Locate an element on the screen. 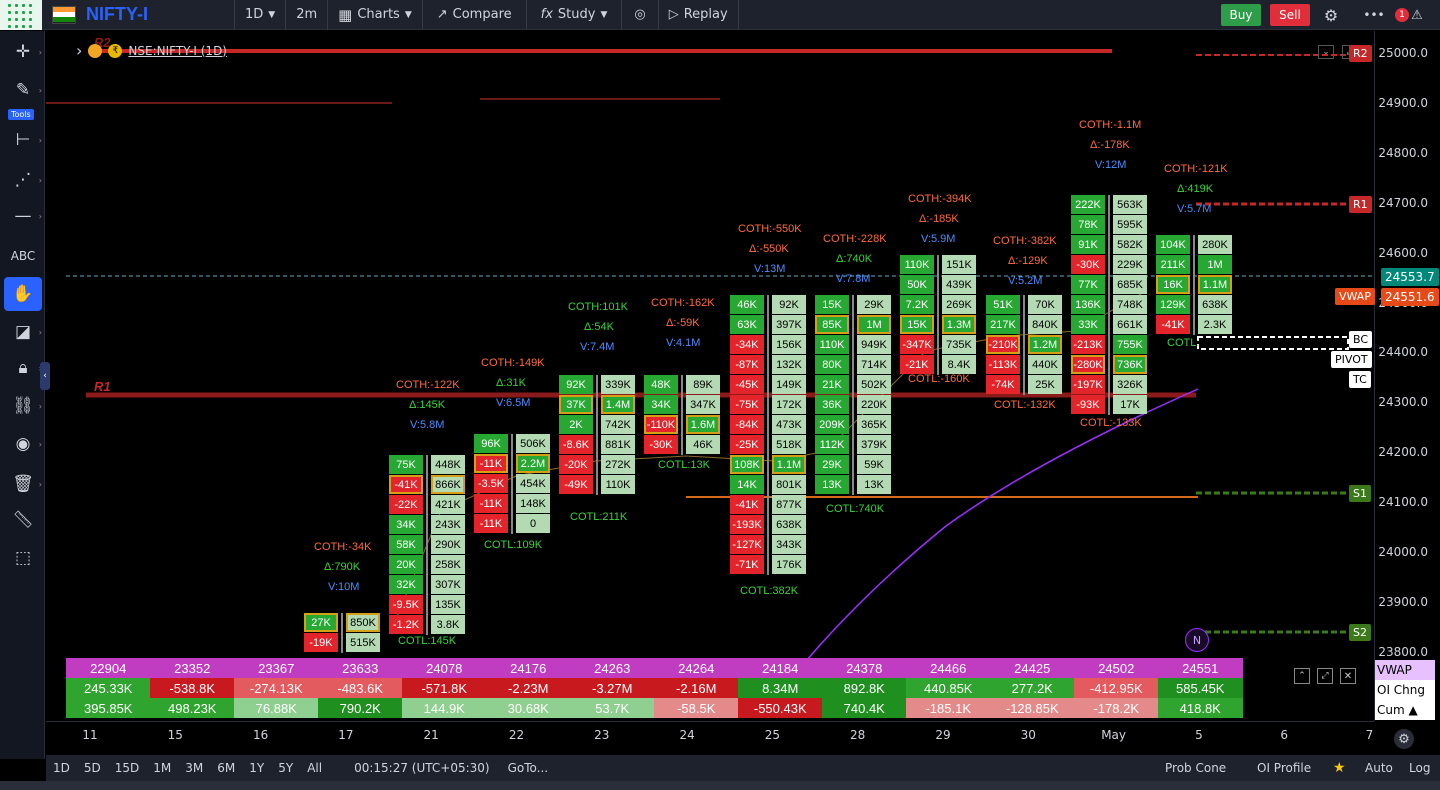 Image resolution: width=1440 pixels, height=790 pixels. delta-cell: 33K is located at coordinates (1088, 324).